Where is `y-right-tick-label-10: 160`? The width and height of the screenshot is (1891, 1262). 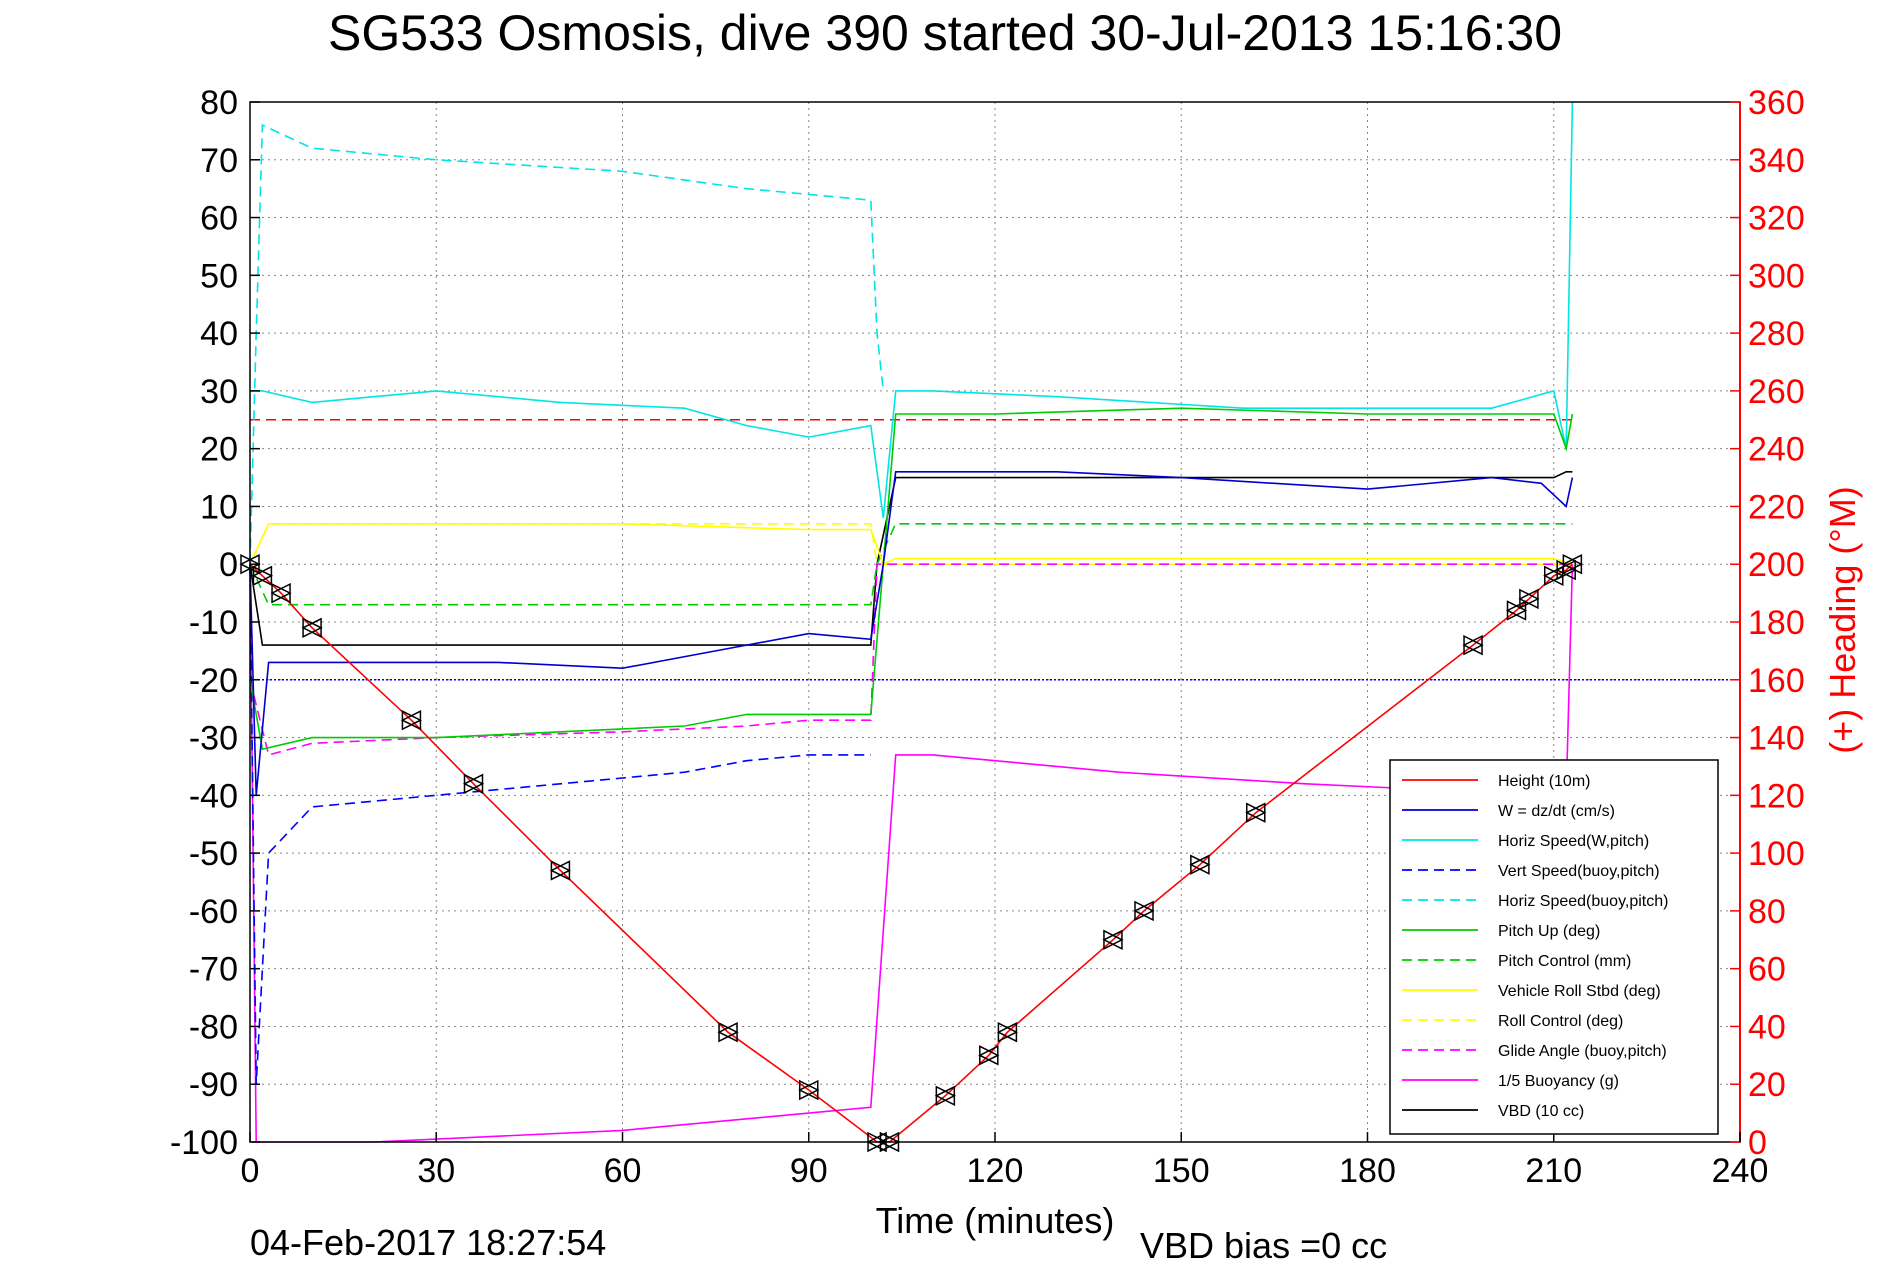
y-right-tick-label-10: 160 is located at coordinates (1776, 681).